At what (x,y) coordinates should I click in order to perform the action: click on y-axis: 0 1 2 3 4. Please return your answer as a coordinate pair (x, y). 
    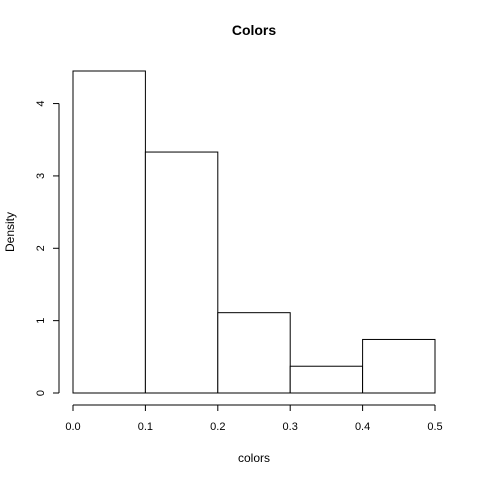
    Looking at the image, I should click on (47, 248).